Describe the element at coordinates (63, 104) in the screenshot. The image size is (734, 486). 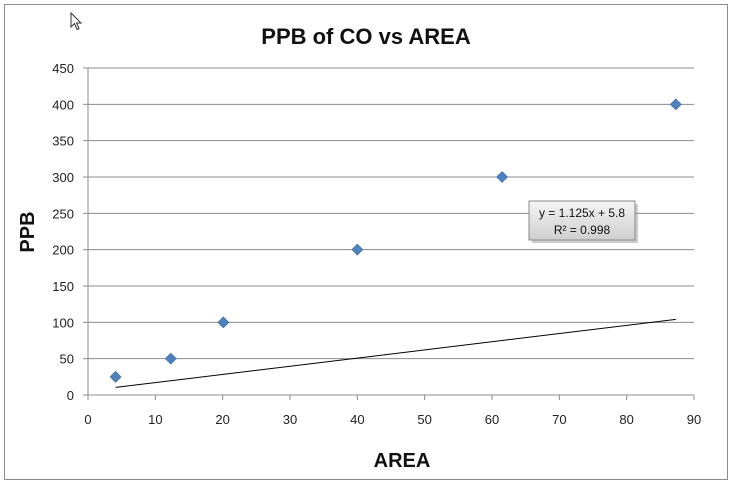
I see `y-tick-label: 400` at that location.